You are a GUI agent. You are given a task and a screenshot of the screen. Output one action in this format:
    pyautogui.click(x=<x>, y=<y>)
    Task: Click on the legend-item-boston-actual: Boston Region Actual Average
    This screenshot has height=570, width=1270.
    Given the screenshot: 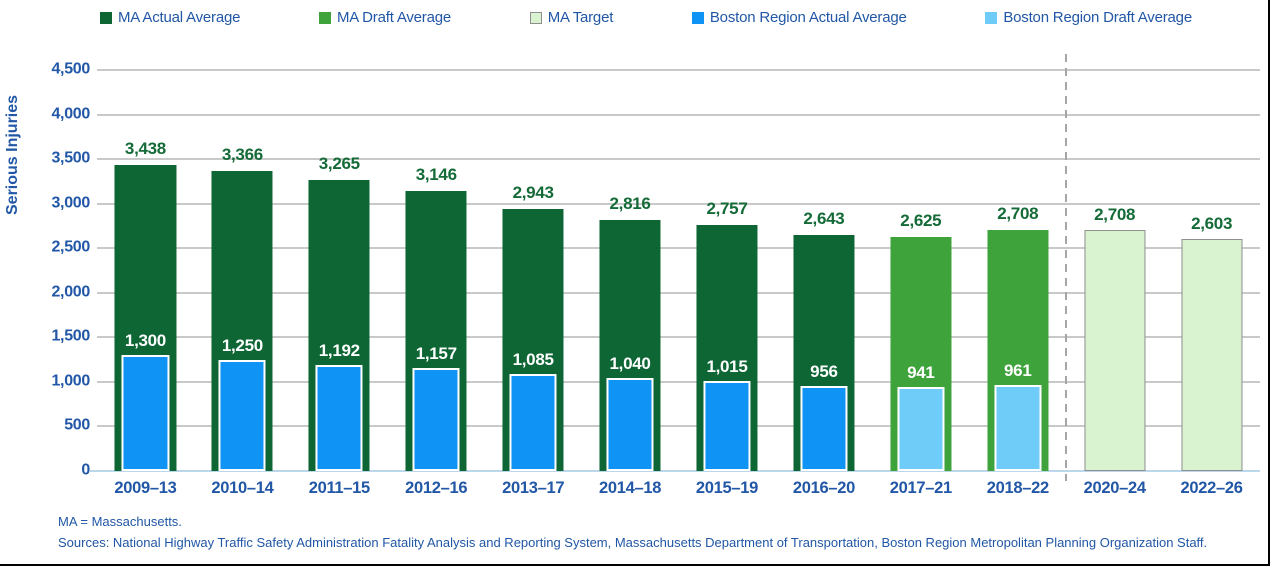 What is the action you would take?
    pyautogui.click(x=799, y=17)
    